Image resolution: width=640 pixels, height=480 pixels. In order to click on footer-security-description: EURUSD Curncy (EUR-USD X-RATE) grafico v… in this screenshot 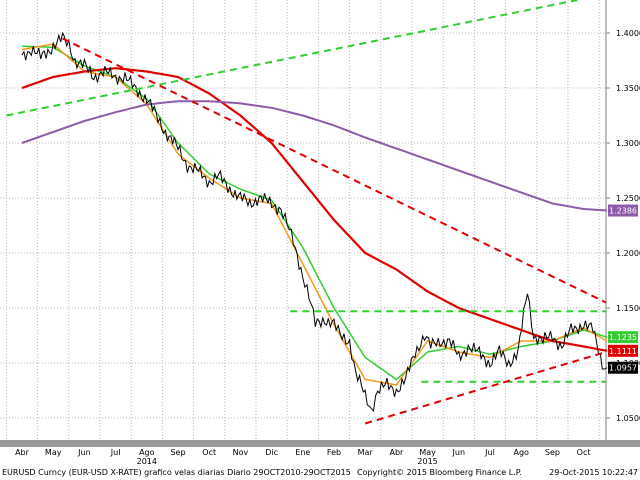, I will do `click(176, 472)`.